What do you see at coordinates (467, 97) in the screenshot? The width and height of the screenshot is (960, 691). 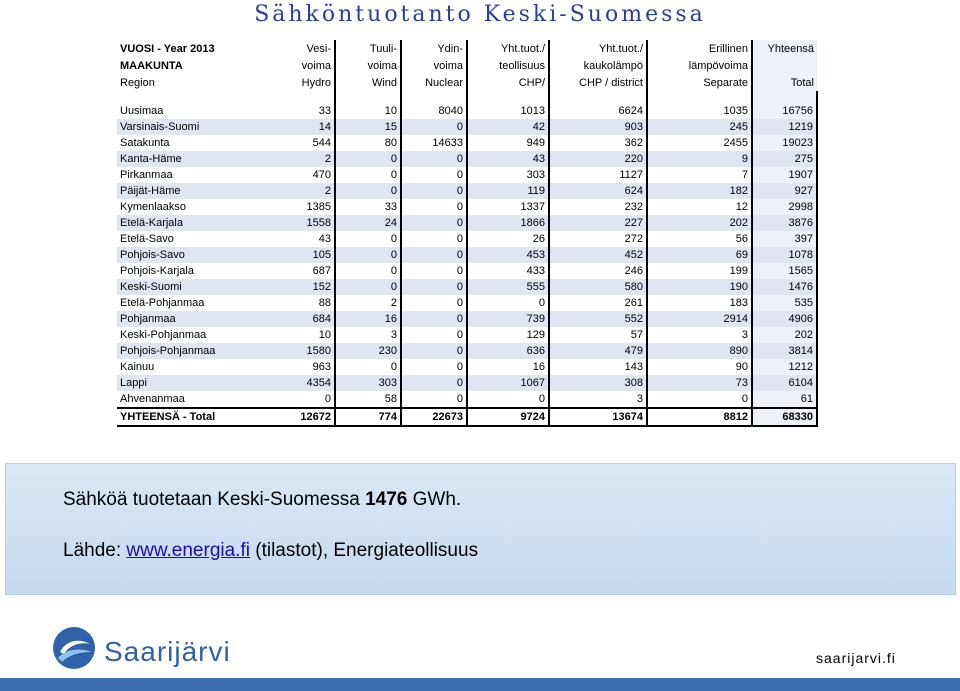 I see `spacer-row` at bounding box center [467, 97].